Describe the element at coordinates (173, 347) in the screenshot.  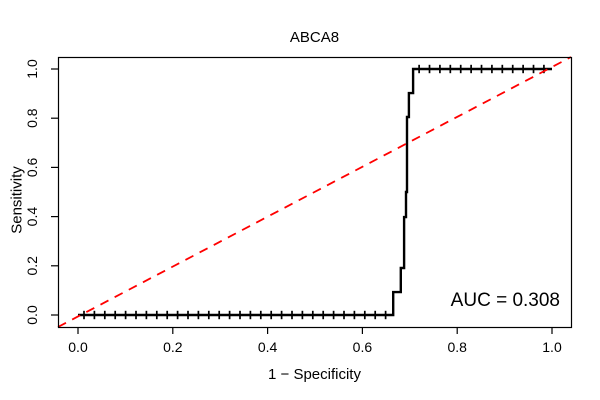
I see `x-tick-label: 0.2` at that location.